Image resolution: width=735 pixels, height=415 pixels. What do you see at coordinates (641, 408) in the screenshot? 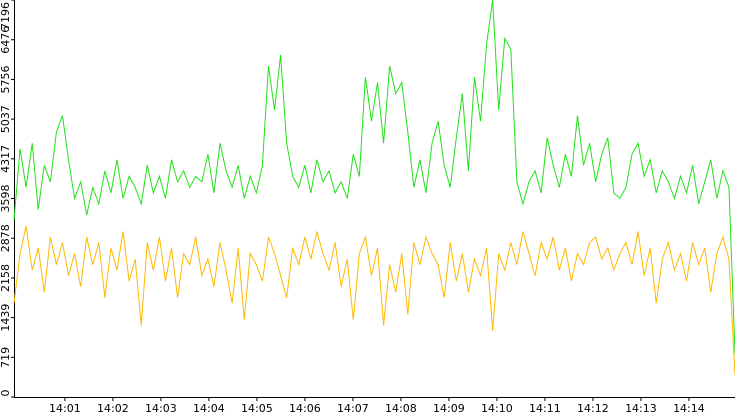
I see `x-tick-label: 14:13` at bounding box center [641, 408].